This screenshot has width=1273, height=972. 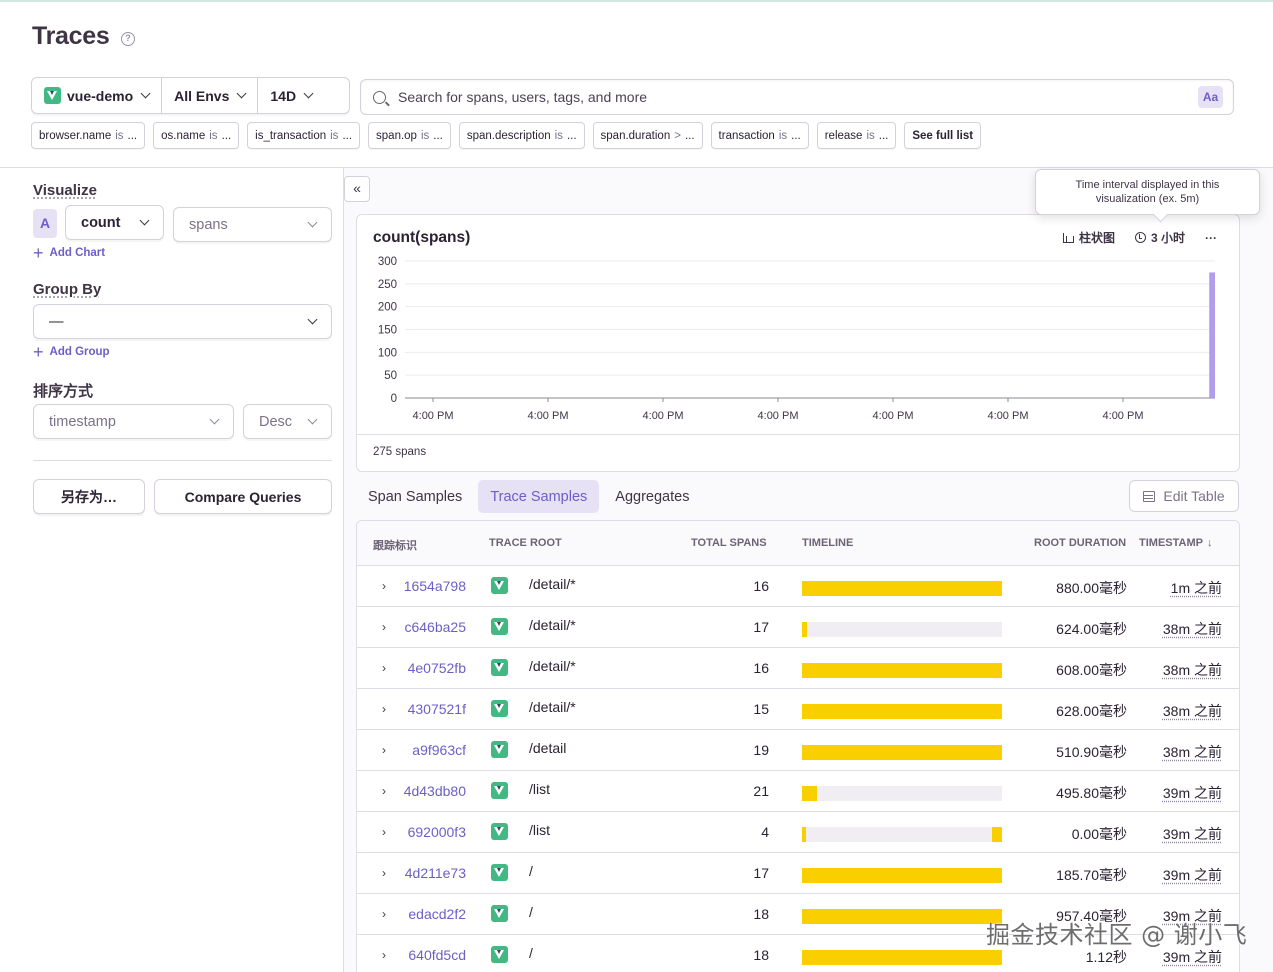 What do you see at coordinates (1210, 97) in the screenshot?
I see `case-sensitive-toggle: Aa` at bounding box center [1210, 97].